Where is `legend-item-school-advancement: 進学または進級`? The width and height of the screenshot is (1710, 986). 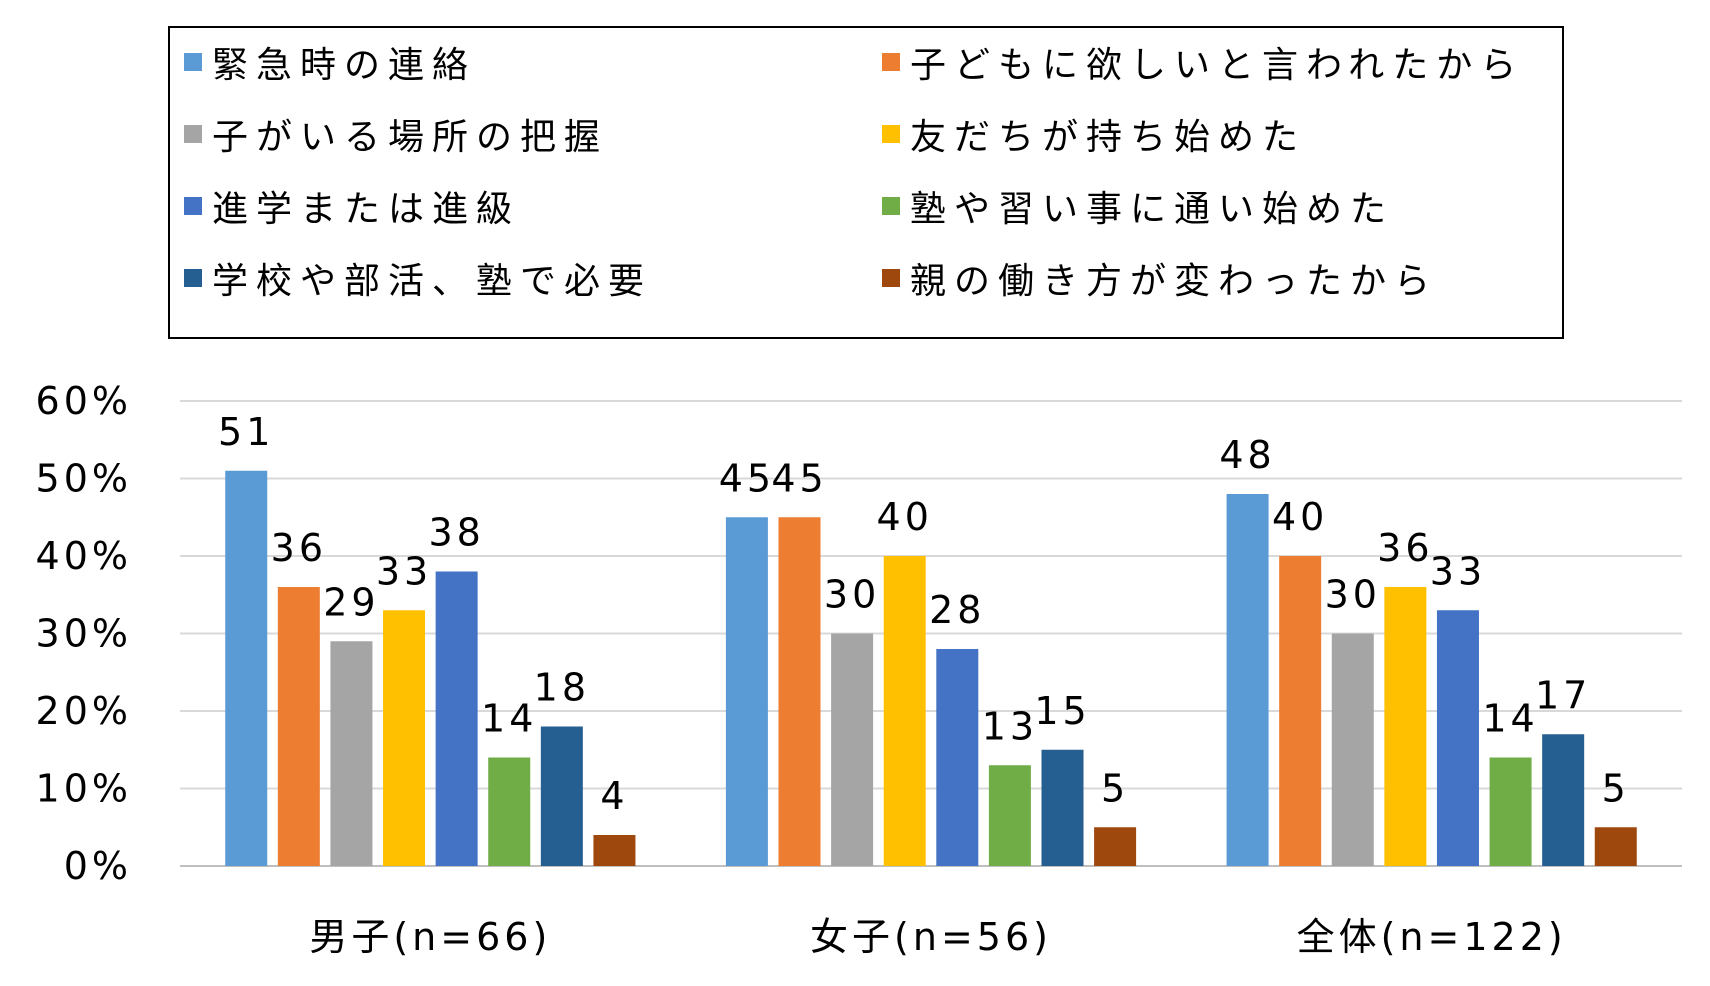
legend-item-school-advancement: 進学または進級 is located at coordinates (352, 208).